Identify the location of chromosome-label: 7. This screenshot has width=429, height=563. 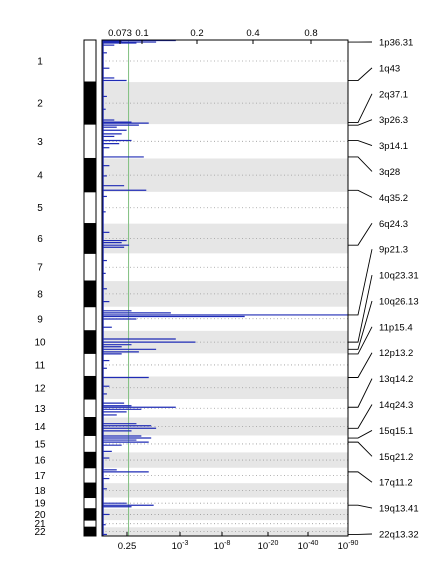
(40, 268).